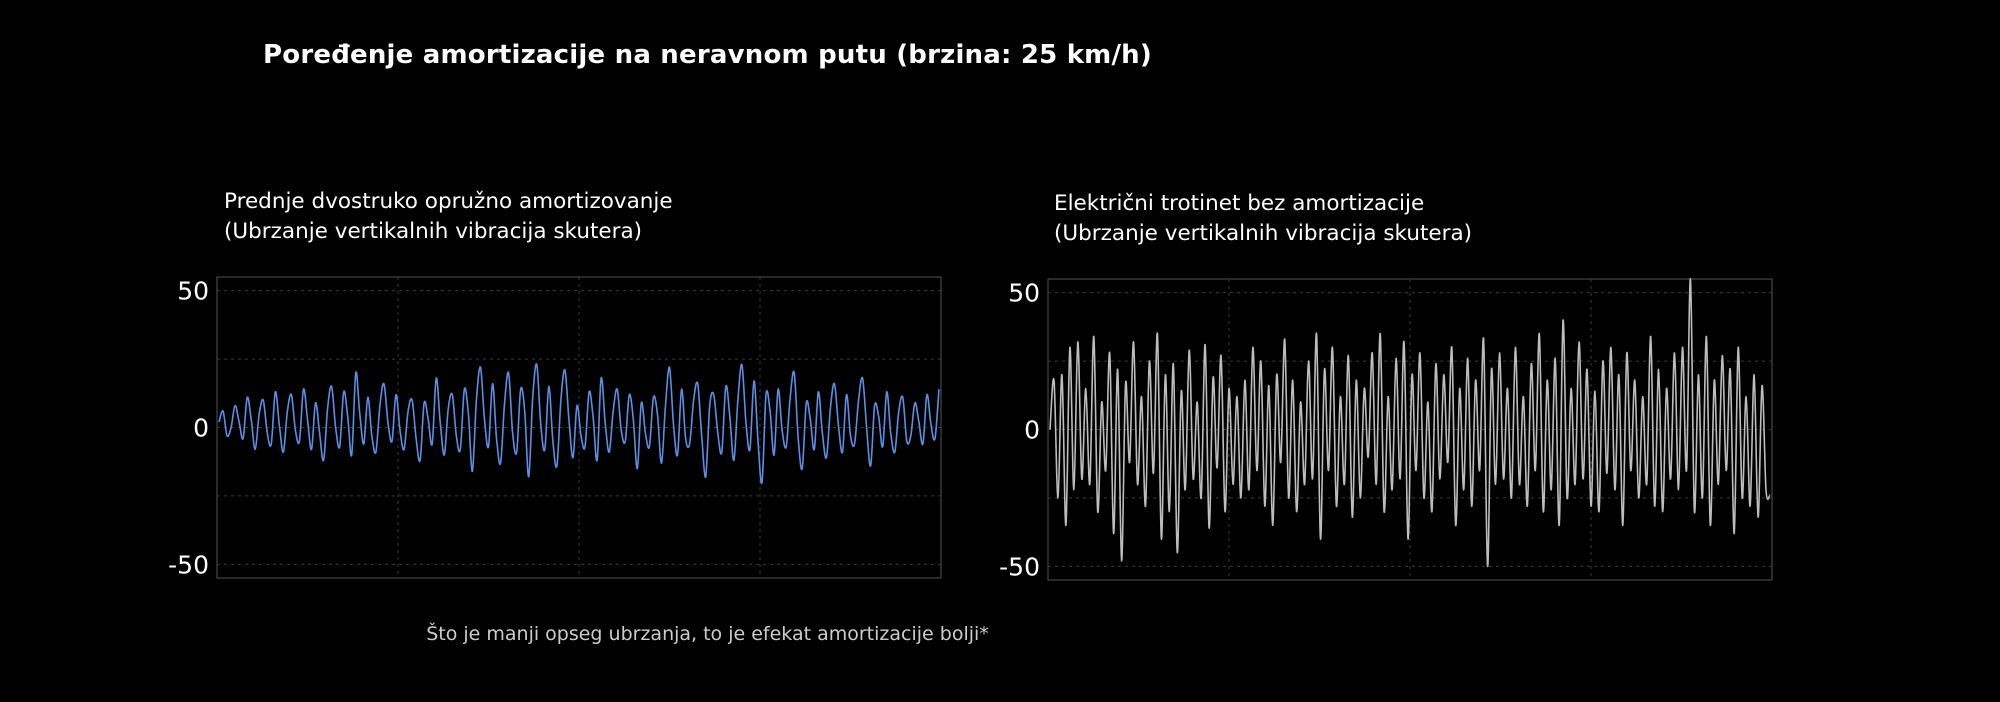 Image resolution: width=2000 pixels, height=702 pixels. What do you see at coordinates (448, 201) in the screenshot?
I see `chart-title-left-line1: Prednje dvostruko opružno amortizovanje` at bounding box center [448, 201].